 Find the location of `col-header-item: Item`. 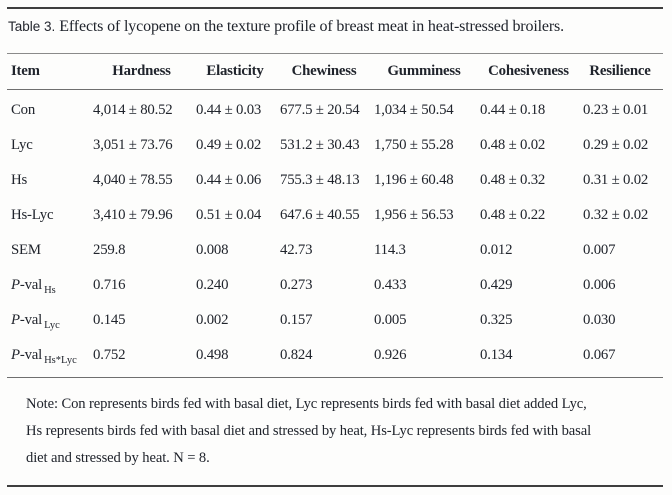

col-header-item: Item is located at coordinates (25, 70).